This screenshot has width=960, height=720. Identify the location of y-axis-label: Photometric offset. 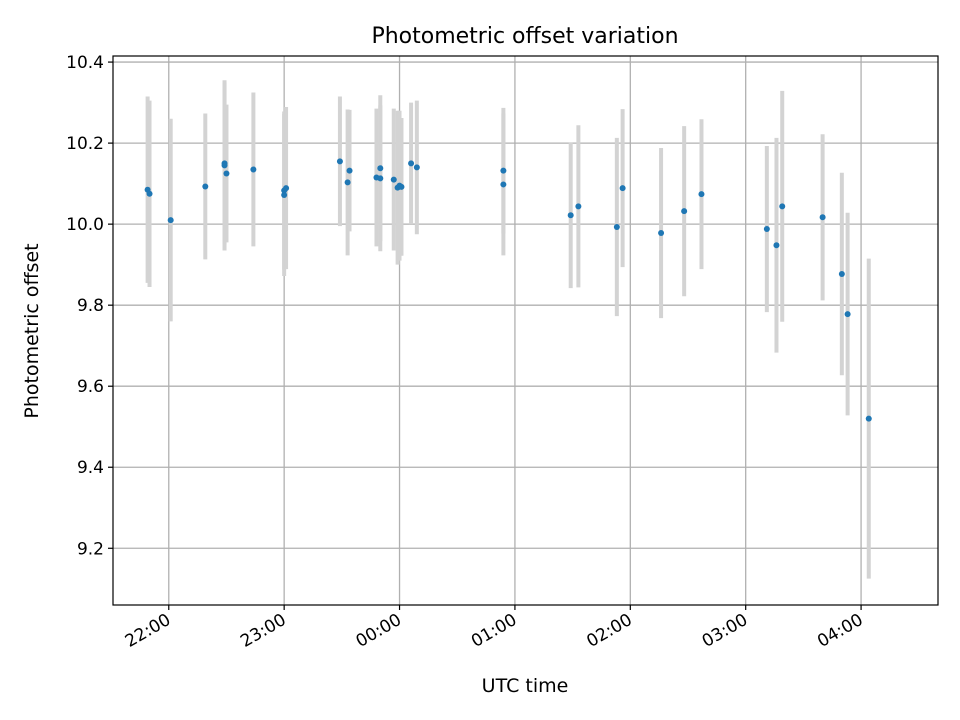
(32, 330).